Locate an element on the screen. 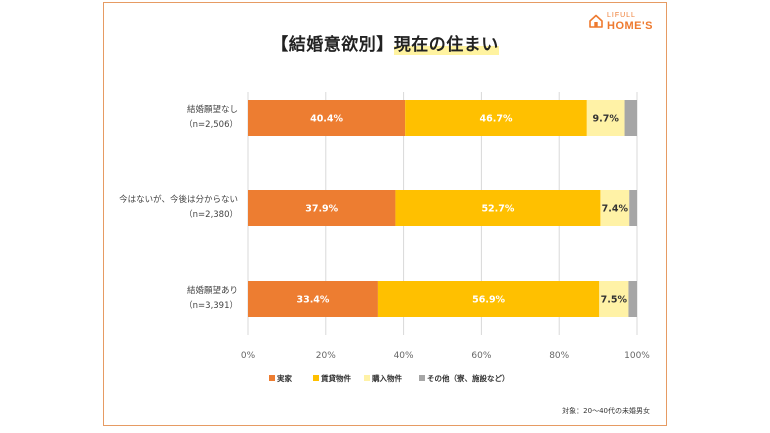  data-label: 33.4% is located at coordinates (312, 300).